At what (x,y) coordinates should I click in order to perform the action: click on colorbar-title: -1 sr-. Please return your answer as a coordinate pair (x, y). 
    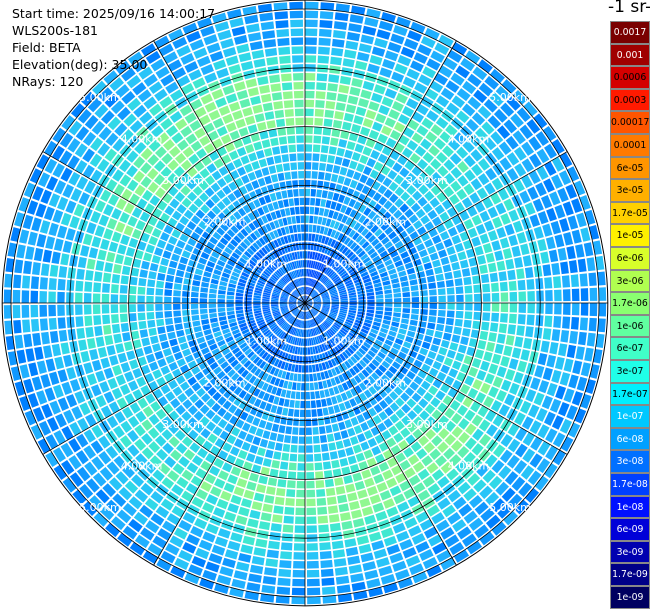
    Looking at the image, I should click on (629, 8).